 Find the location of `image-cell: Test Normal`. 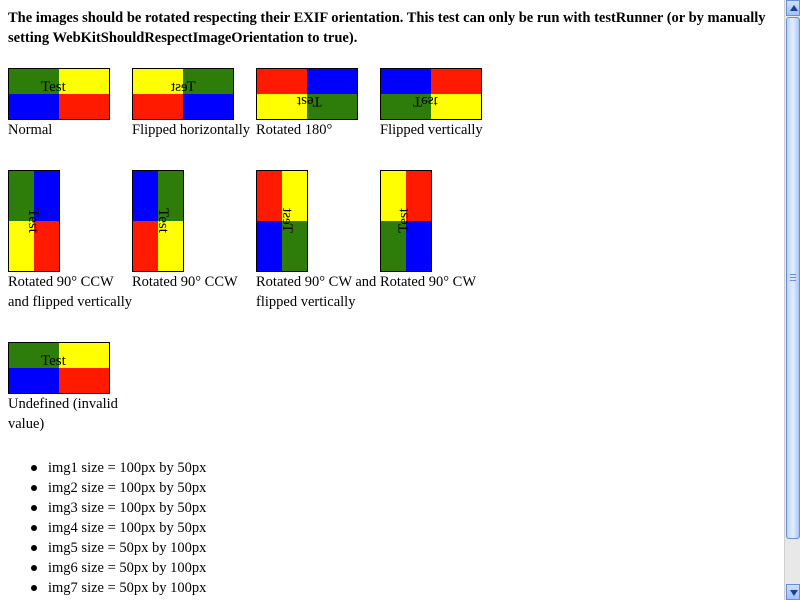

image-cell: Test Normal is located at coordinates (70, 104).